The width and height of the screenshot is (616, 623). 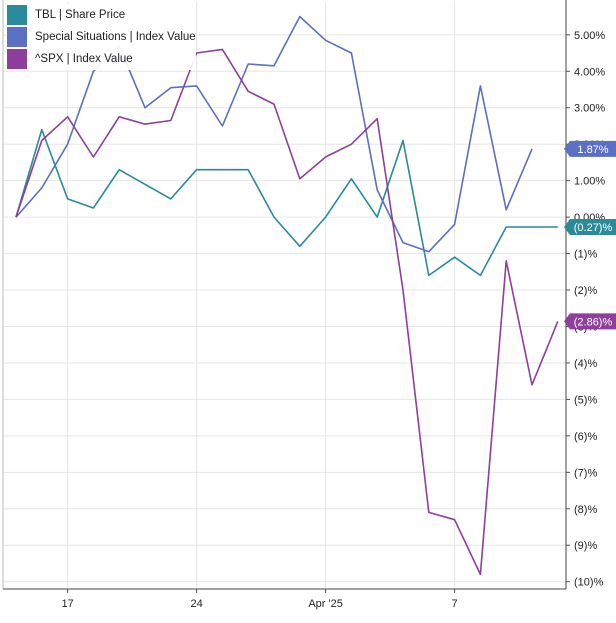 What do you see at coordinates (585, 291) in the screenshot?
I see `y-tick-label: (2)%` at bounding box center [585, 291].